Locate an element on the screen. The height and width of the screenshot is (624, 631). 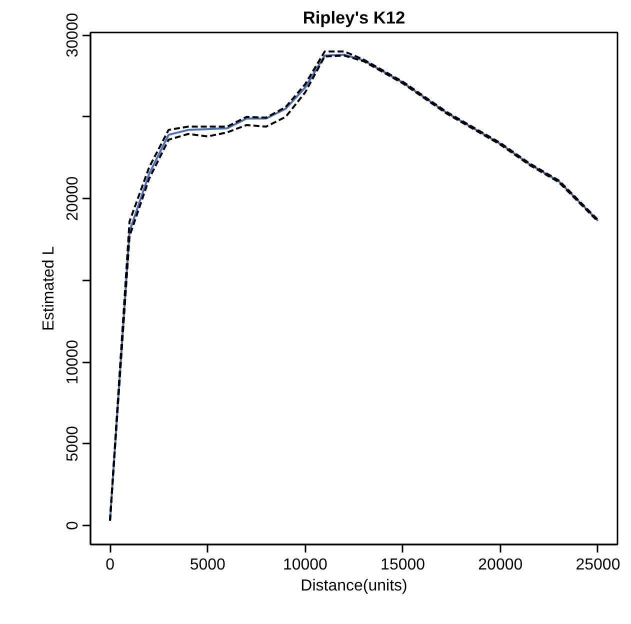
x-tick-label: 15000 is located at coordinates (403, 565).